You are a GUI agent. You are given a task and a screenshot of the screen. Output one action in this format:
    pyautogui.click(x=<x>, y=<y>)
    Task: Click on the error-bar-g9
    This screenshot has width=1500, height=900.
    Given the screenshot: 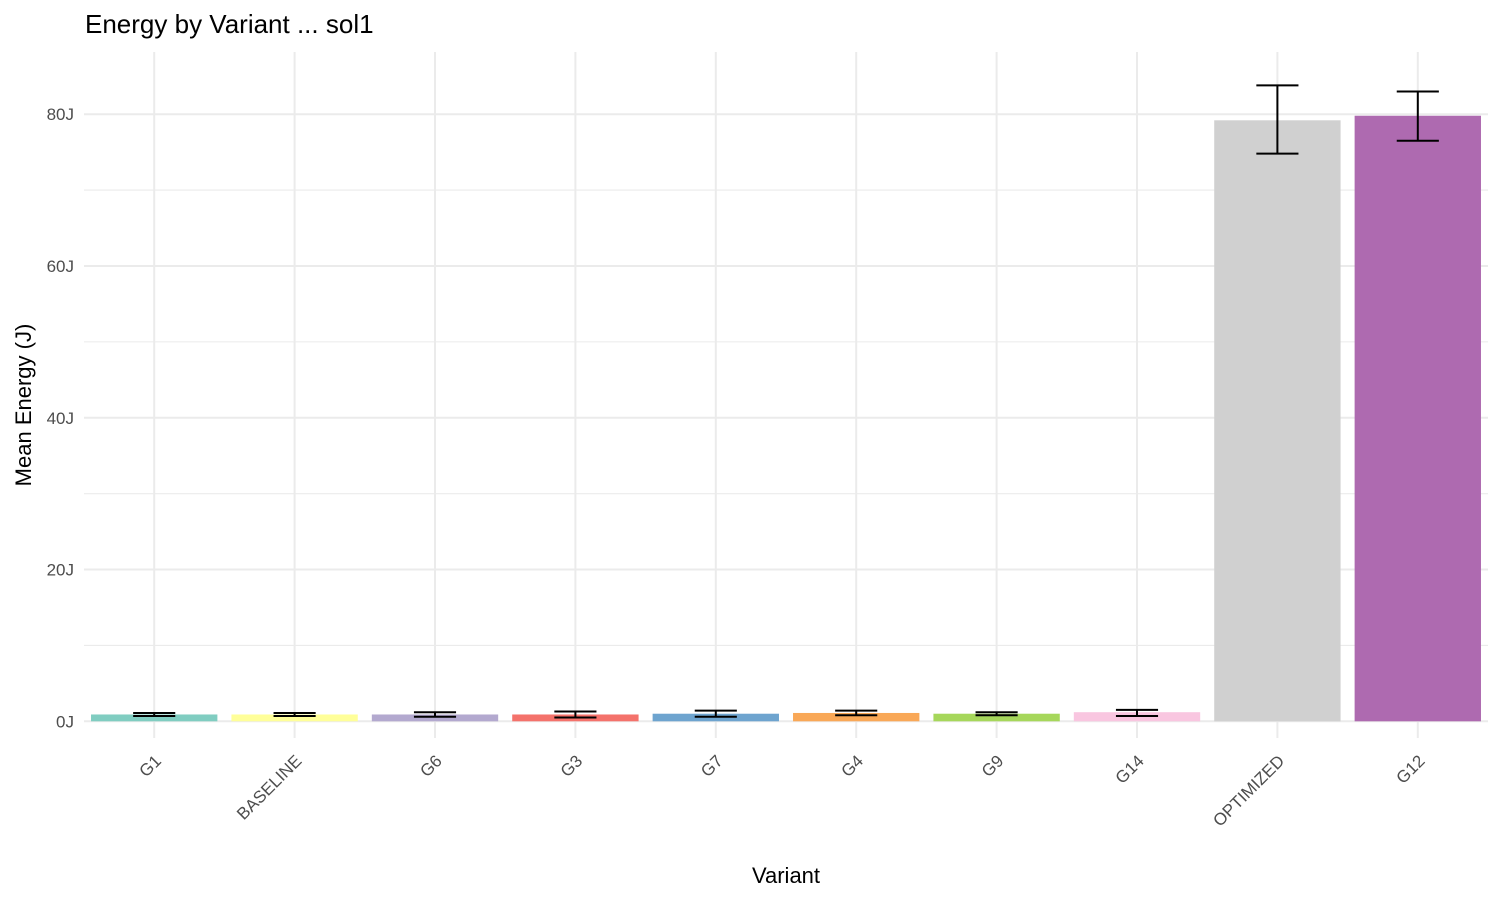 What is the action you would take?
    pyautogui.click(x=996, y=714)
    